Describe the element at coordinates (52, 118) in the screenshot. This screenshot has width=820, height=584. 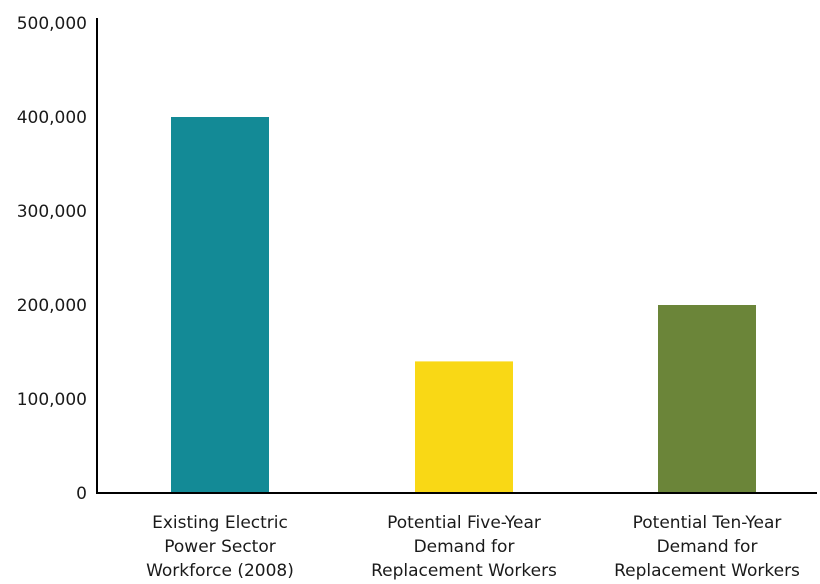
I see `y-tick-label: 400,000` at that location.